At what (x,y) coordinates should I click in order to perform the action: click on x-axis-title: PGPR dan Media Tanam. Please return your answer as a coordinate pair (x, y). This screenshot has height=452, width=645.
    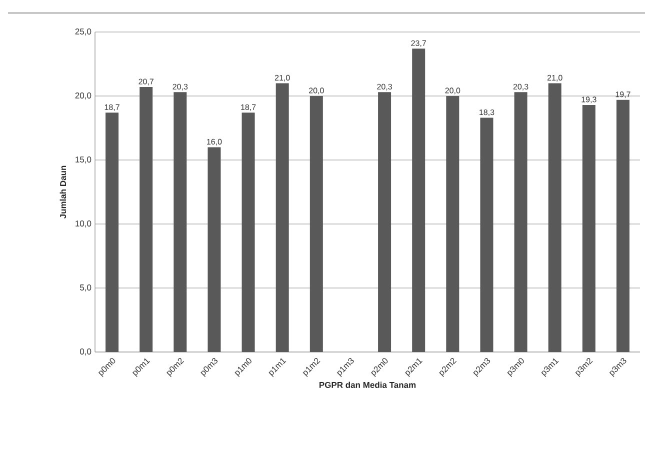
    Looking at the image, I should click on (368, 385).